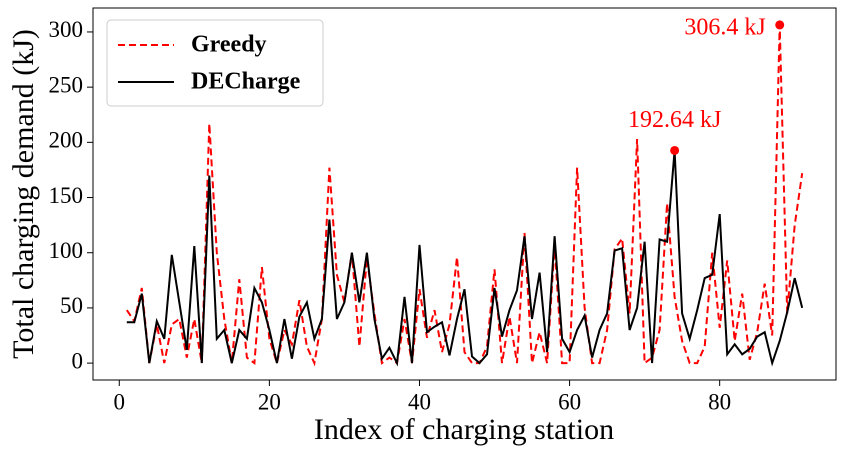 This screenshot has height=457, width=847. Describe the element at coordinates (419, 401) in the screenshot. I see `x-tick-label: 40` at that location.